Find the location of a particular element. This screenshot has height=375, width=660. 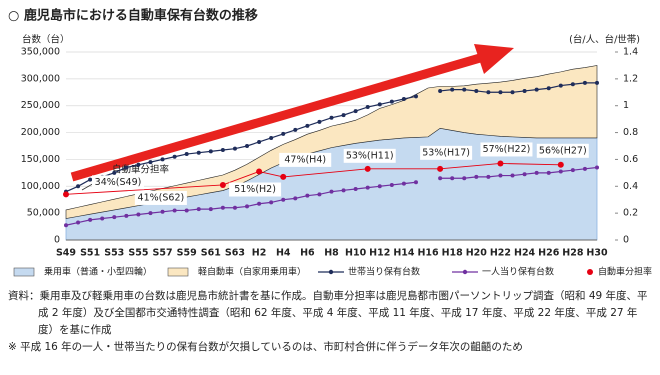

line is located at coordinates (331, 196).